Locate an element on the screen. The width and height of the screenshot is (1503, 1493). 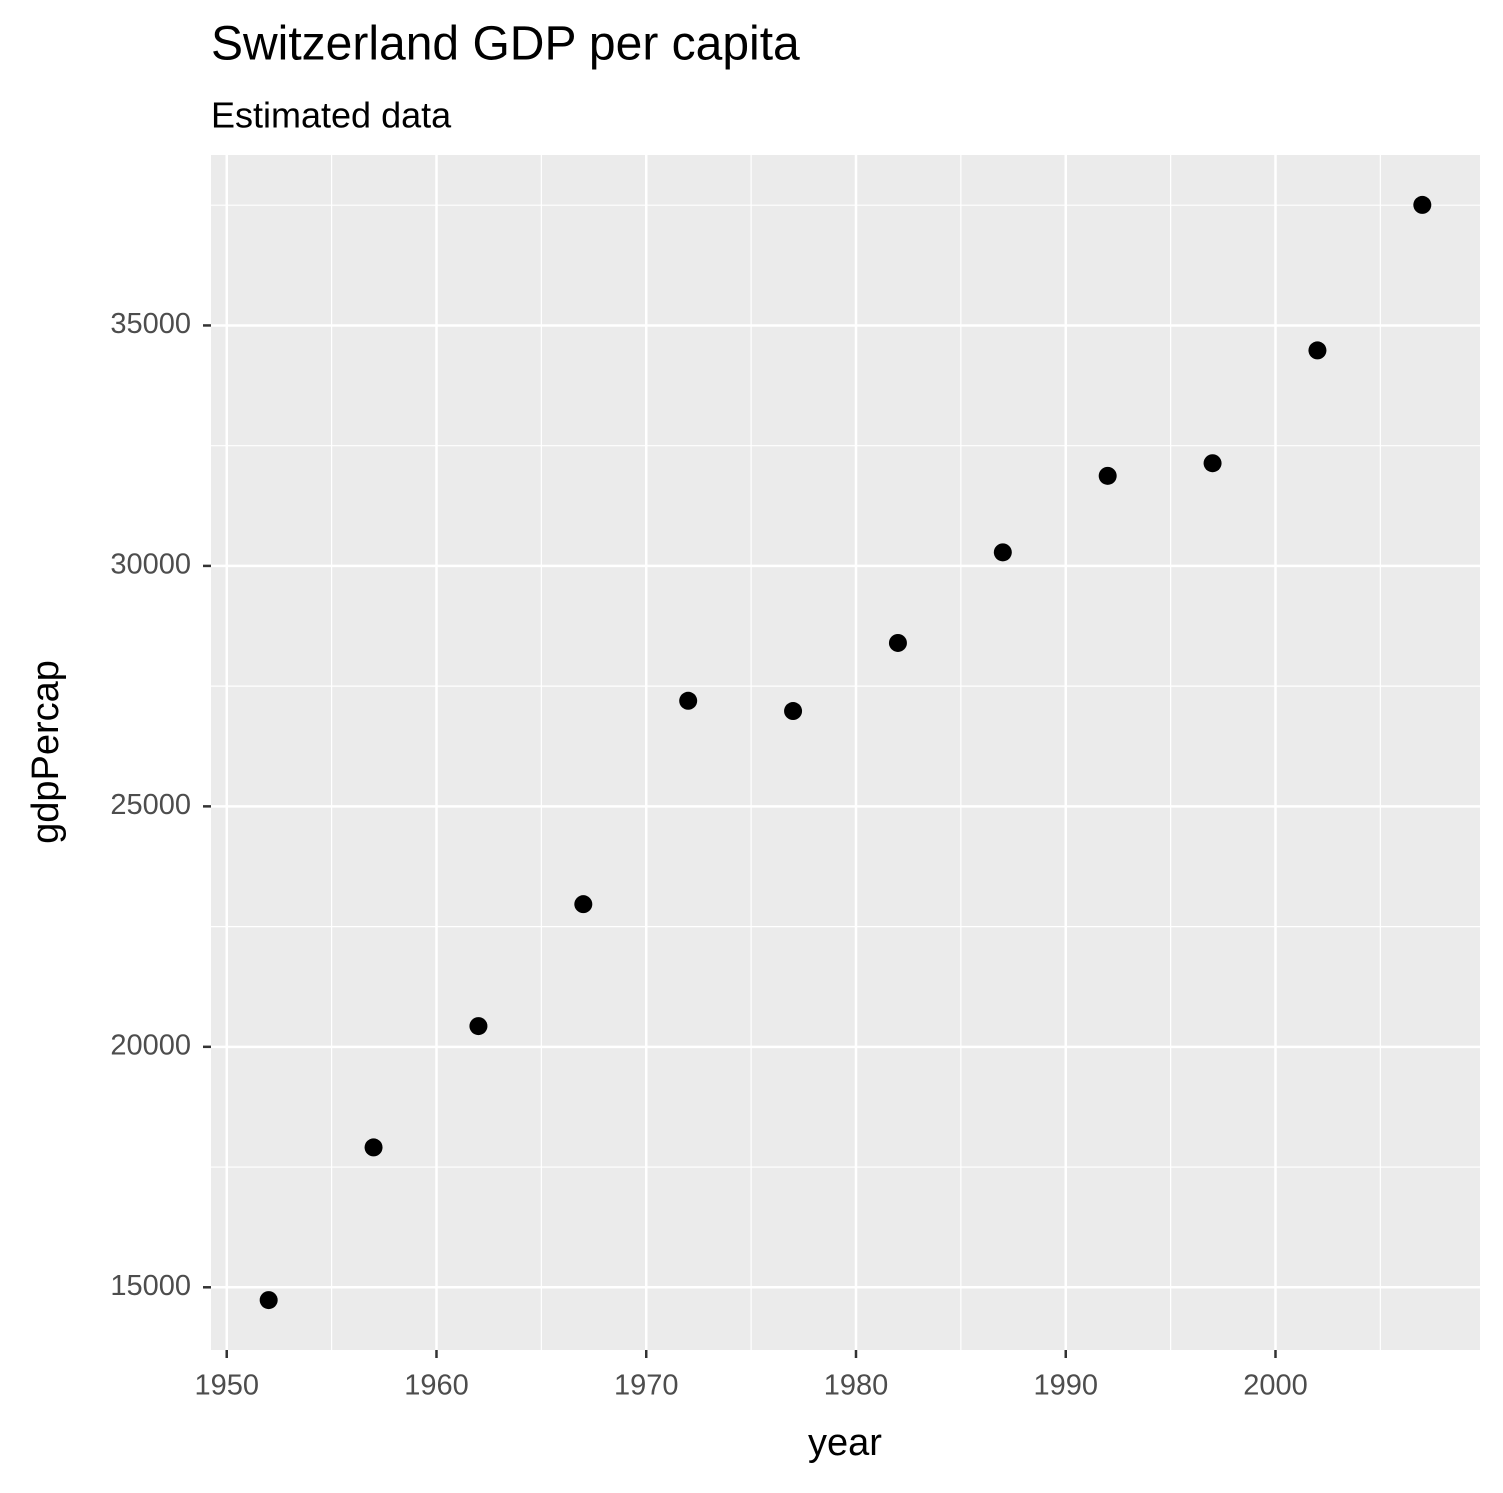
y-tick-label: 35000 is located at coordinates (150, 324).